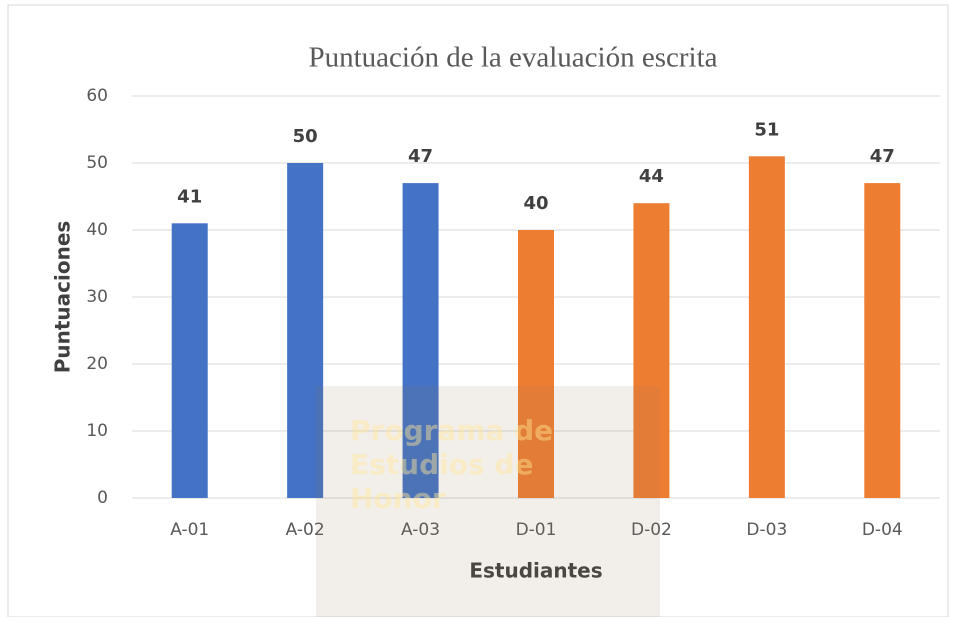  What do you see at coordinates (97, 364) in the screenshot?
I see `y-tick-label: 20` at bounding box center [97, 364].